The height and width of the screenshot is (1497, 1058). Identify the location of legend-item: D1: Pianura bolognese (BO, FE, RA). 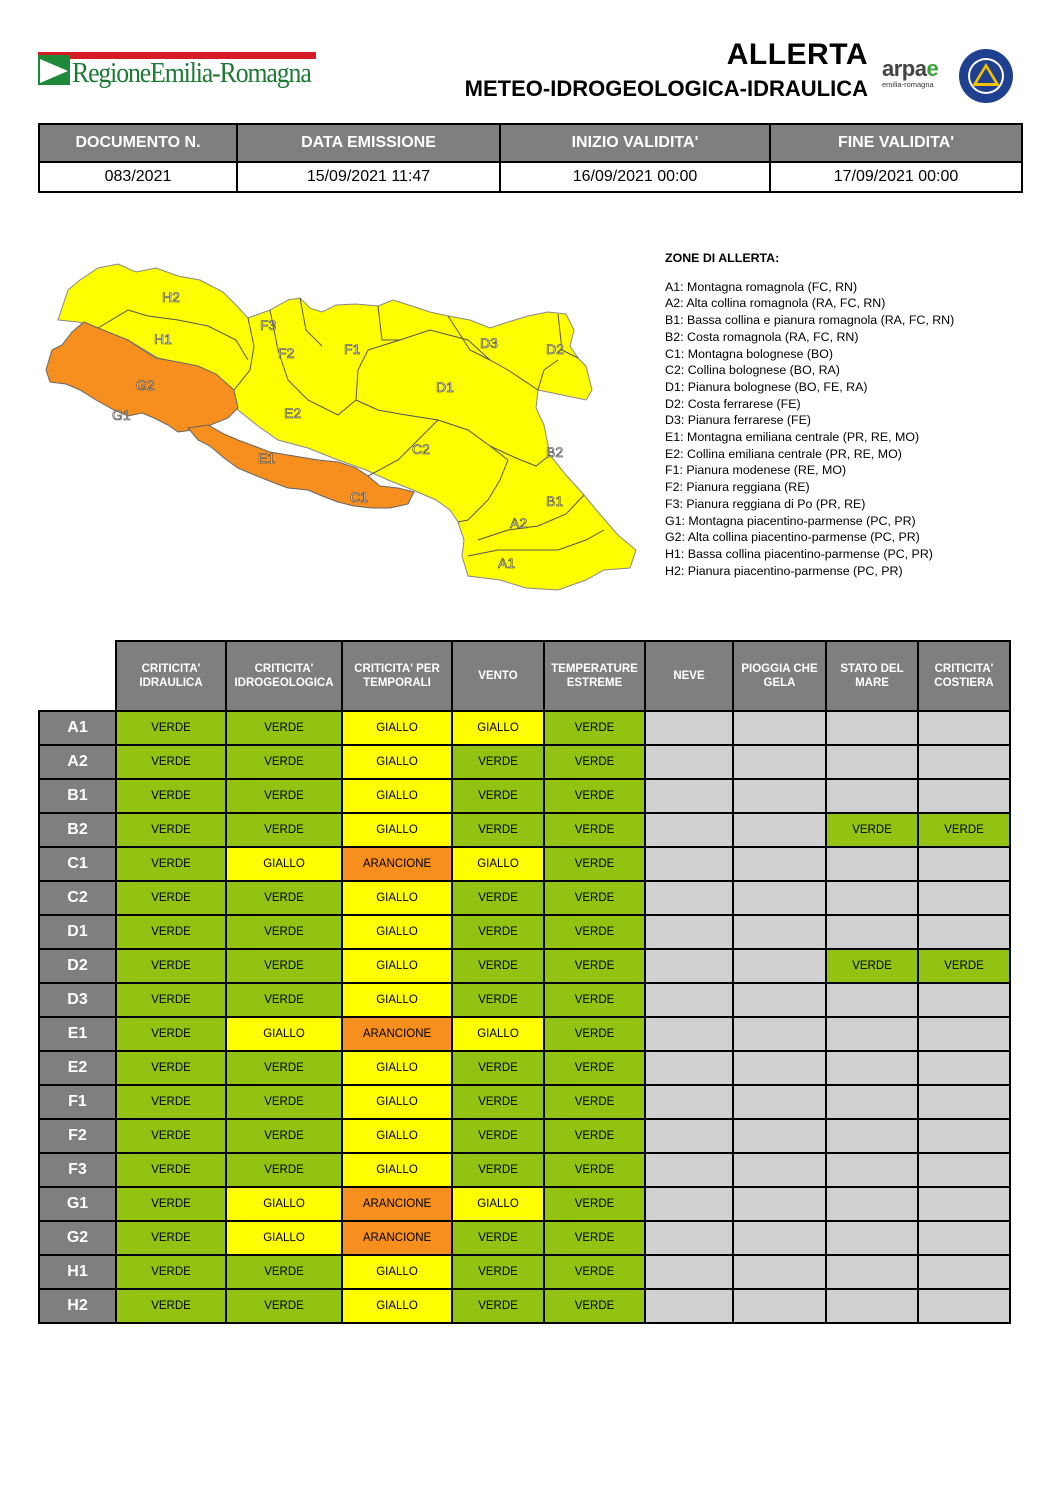
(766, 386).